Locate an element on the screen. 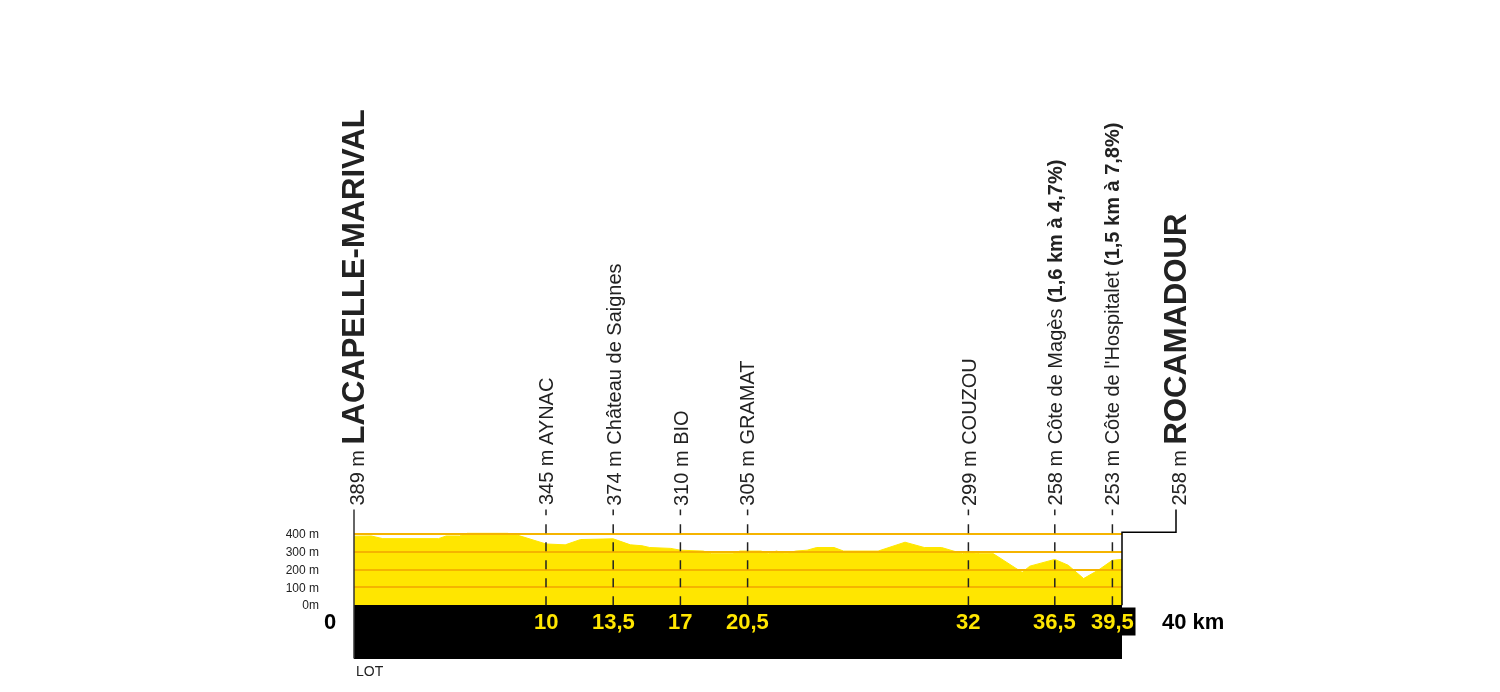 Image resolution: width=1500 pixels, height=692 pixels. x-tick-label: 10 is located at coordinates (546, 621).